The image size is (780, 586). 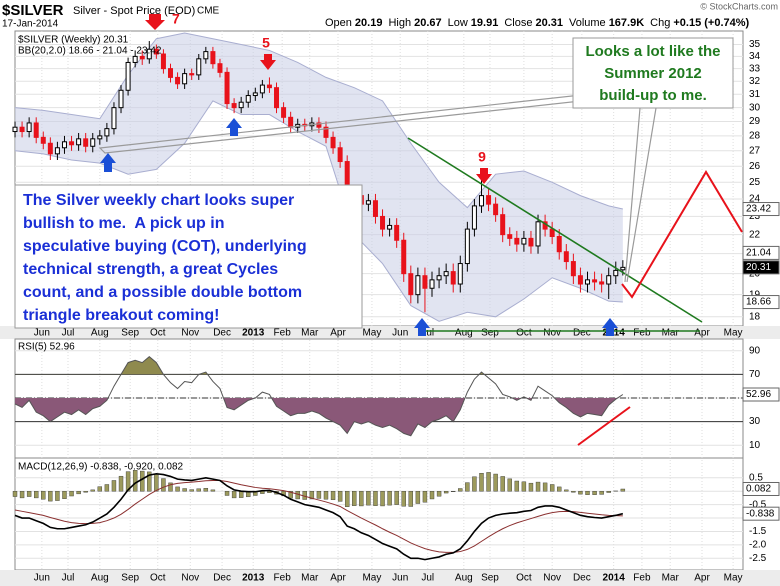 I want to click on x-tick-label: May, so click(x=733, y=578).